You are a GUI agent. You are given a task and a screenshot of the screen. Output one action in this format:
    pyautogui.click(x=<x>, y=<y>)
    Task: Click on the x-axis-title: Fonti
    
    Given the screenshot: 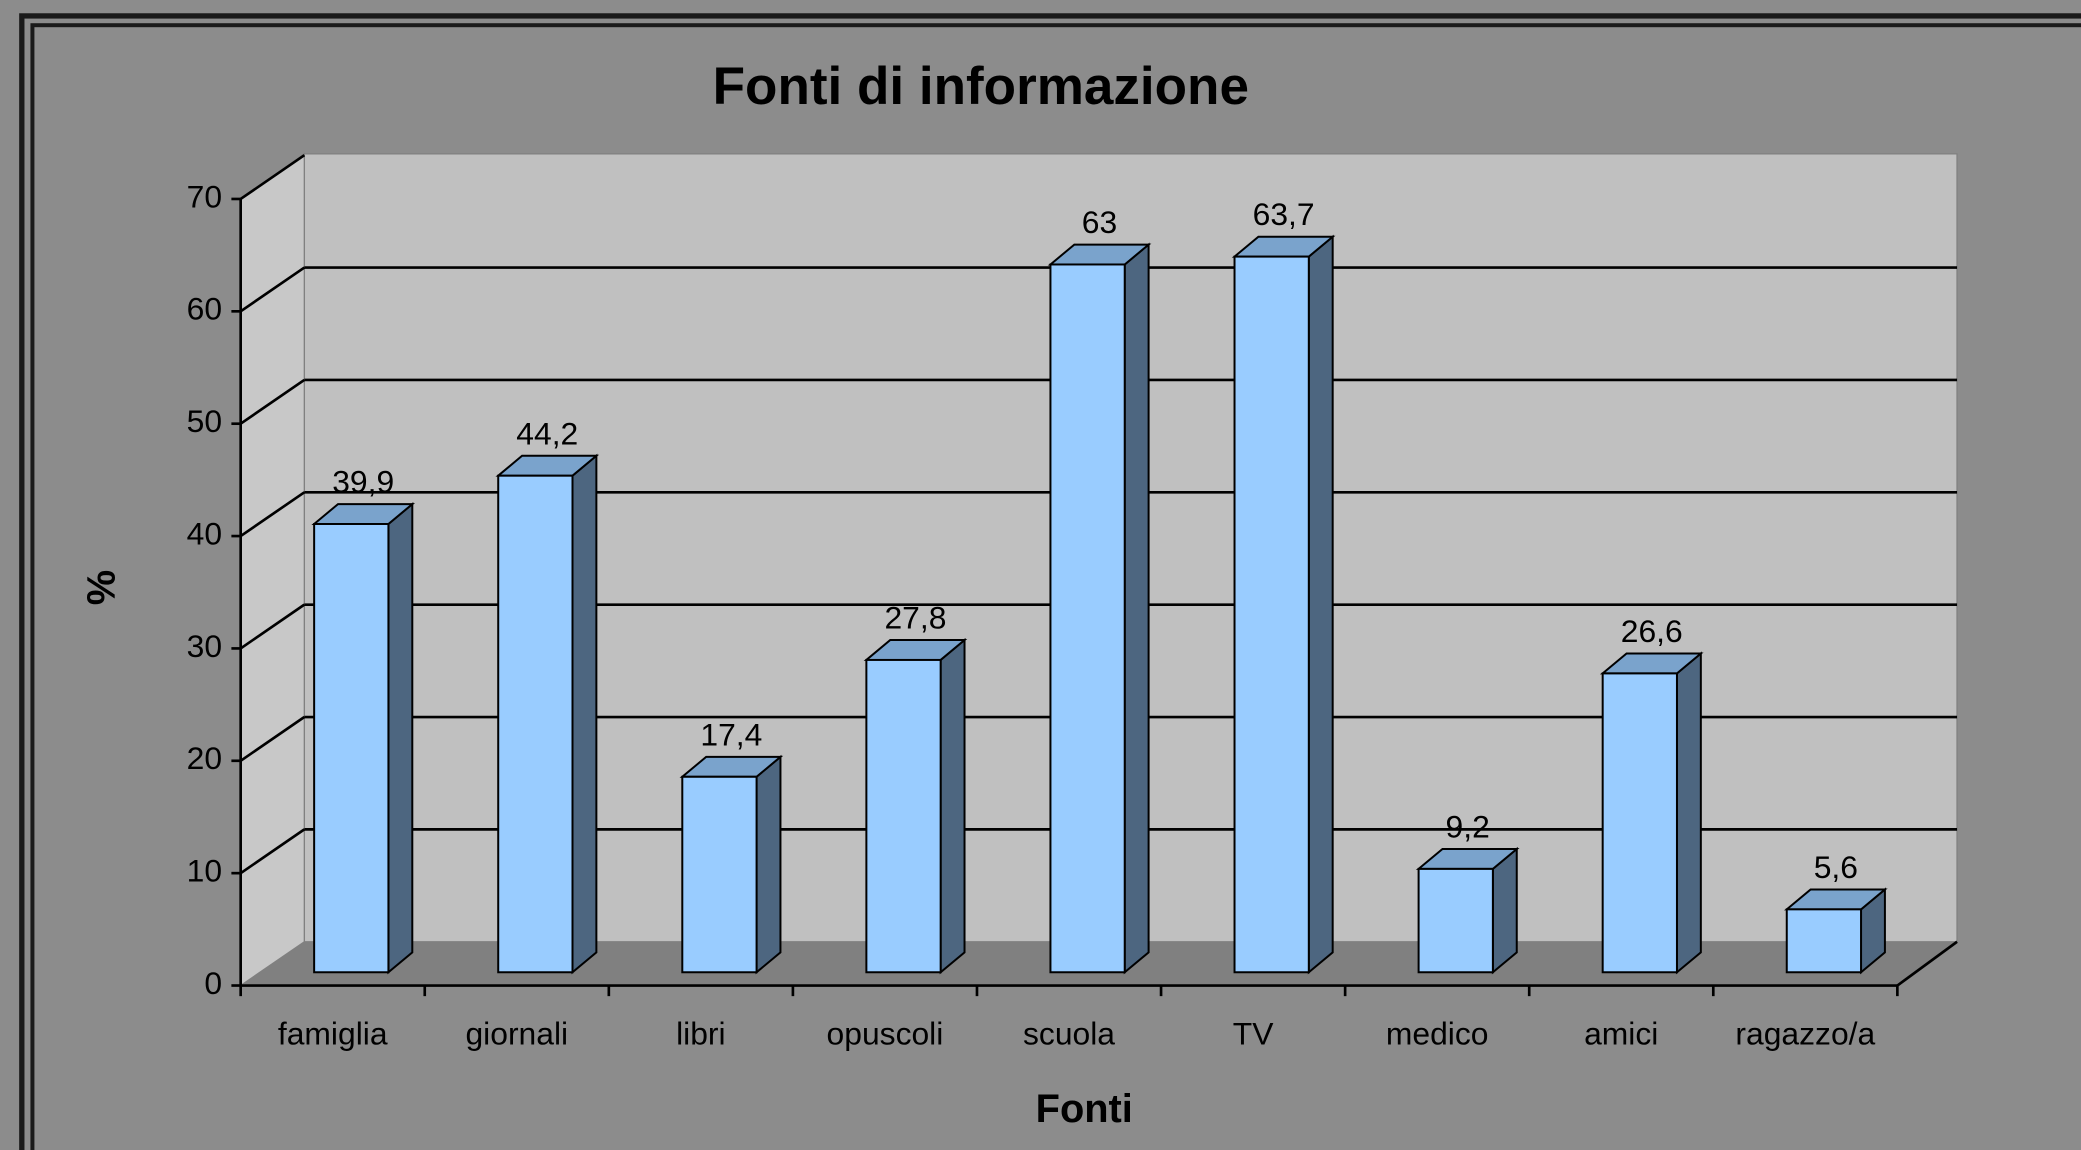 What is the action you would take?
    pyautogui.click(x=1084, y=1109)
    